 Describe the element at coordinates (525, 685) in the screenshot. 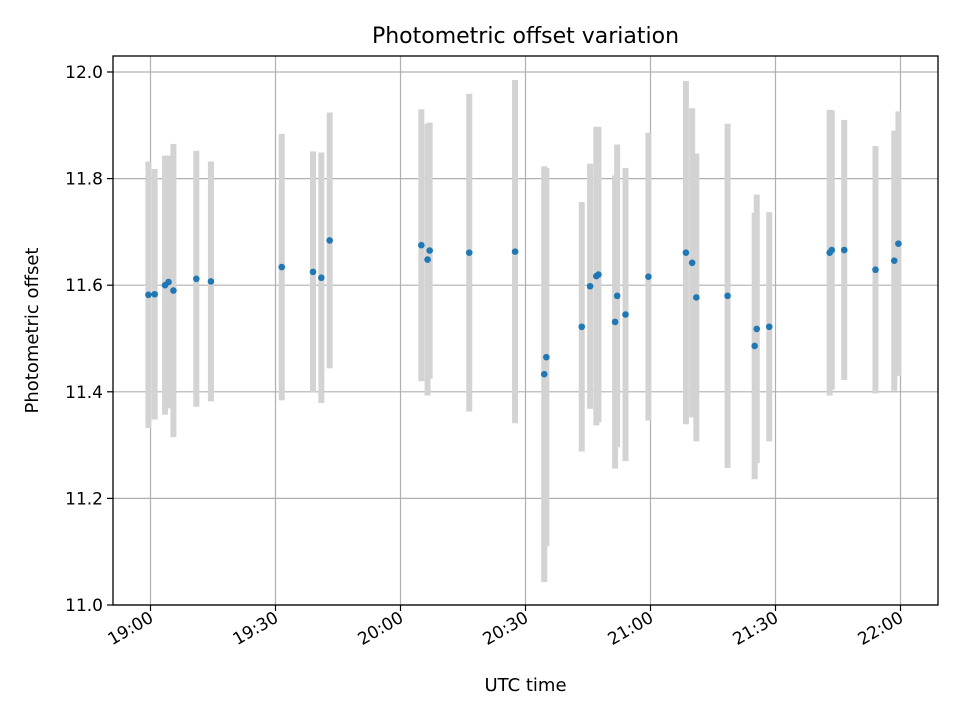

I see `x-axis-label: UTC time` at that location.